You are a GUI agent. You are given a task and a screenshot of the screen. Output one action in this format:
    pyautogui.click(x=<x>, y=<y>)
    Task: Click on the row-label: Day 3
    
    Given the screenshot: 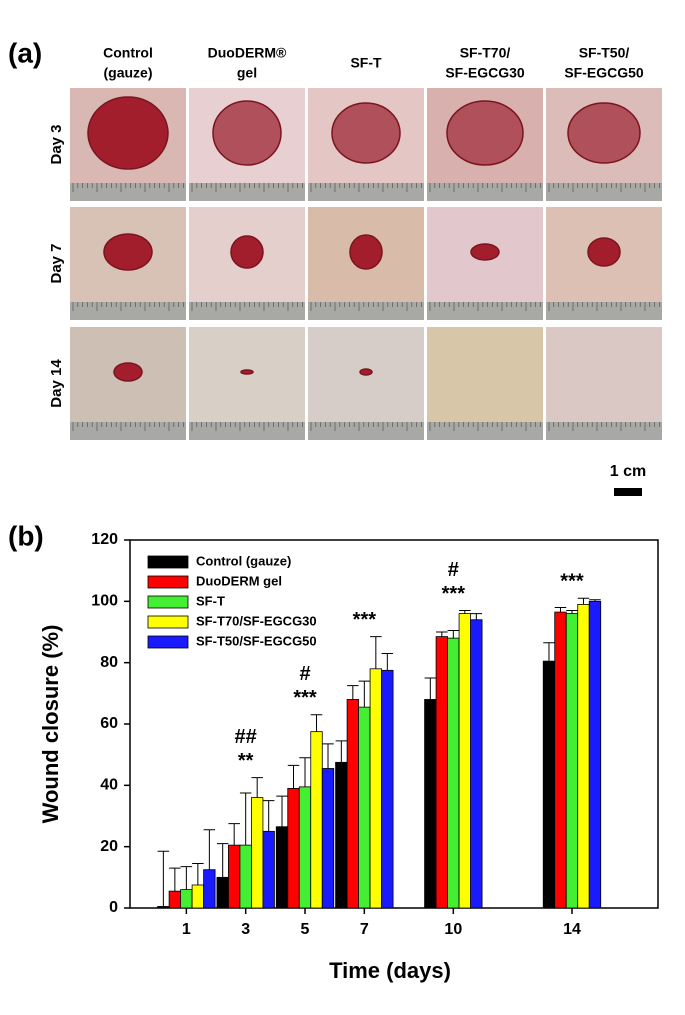 What is the action you would take?
    pyautogui.click(x=56, y=144)
    